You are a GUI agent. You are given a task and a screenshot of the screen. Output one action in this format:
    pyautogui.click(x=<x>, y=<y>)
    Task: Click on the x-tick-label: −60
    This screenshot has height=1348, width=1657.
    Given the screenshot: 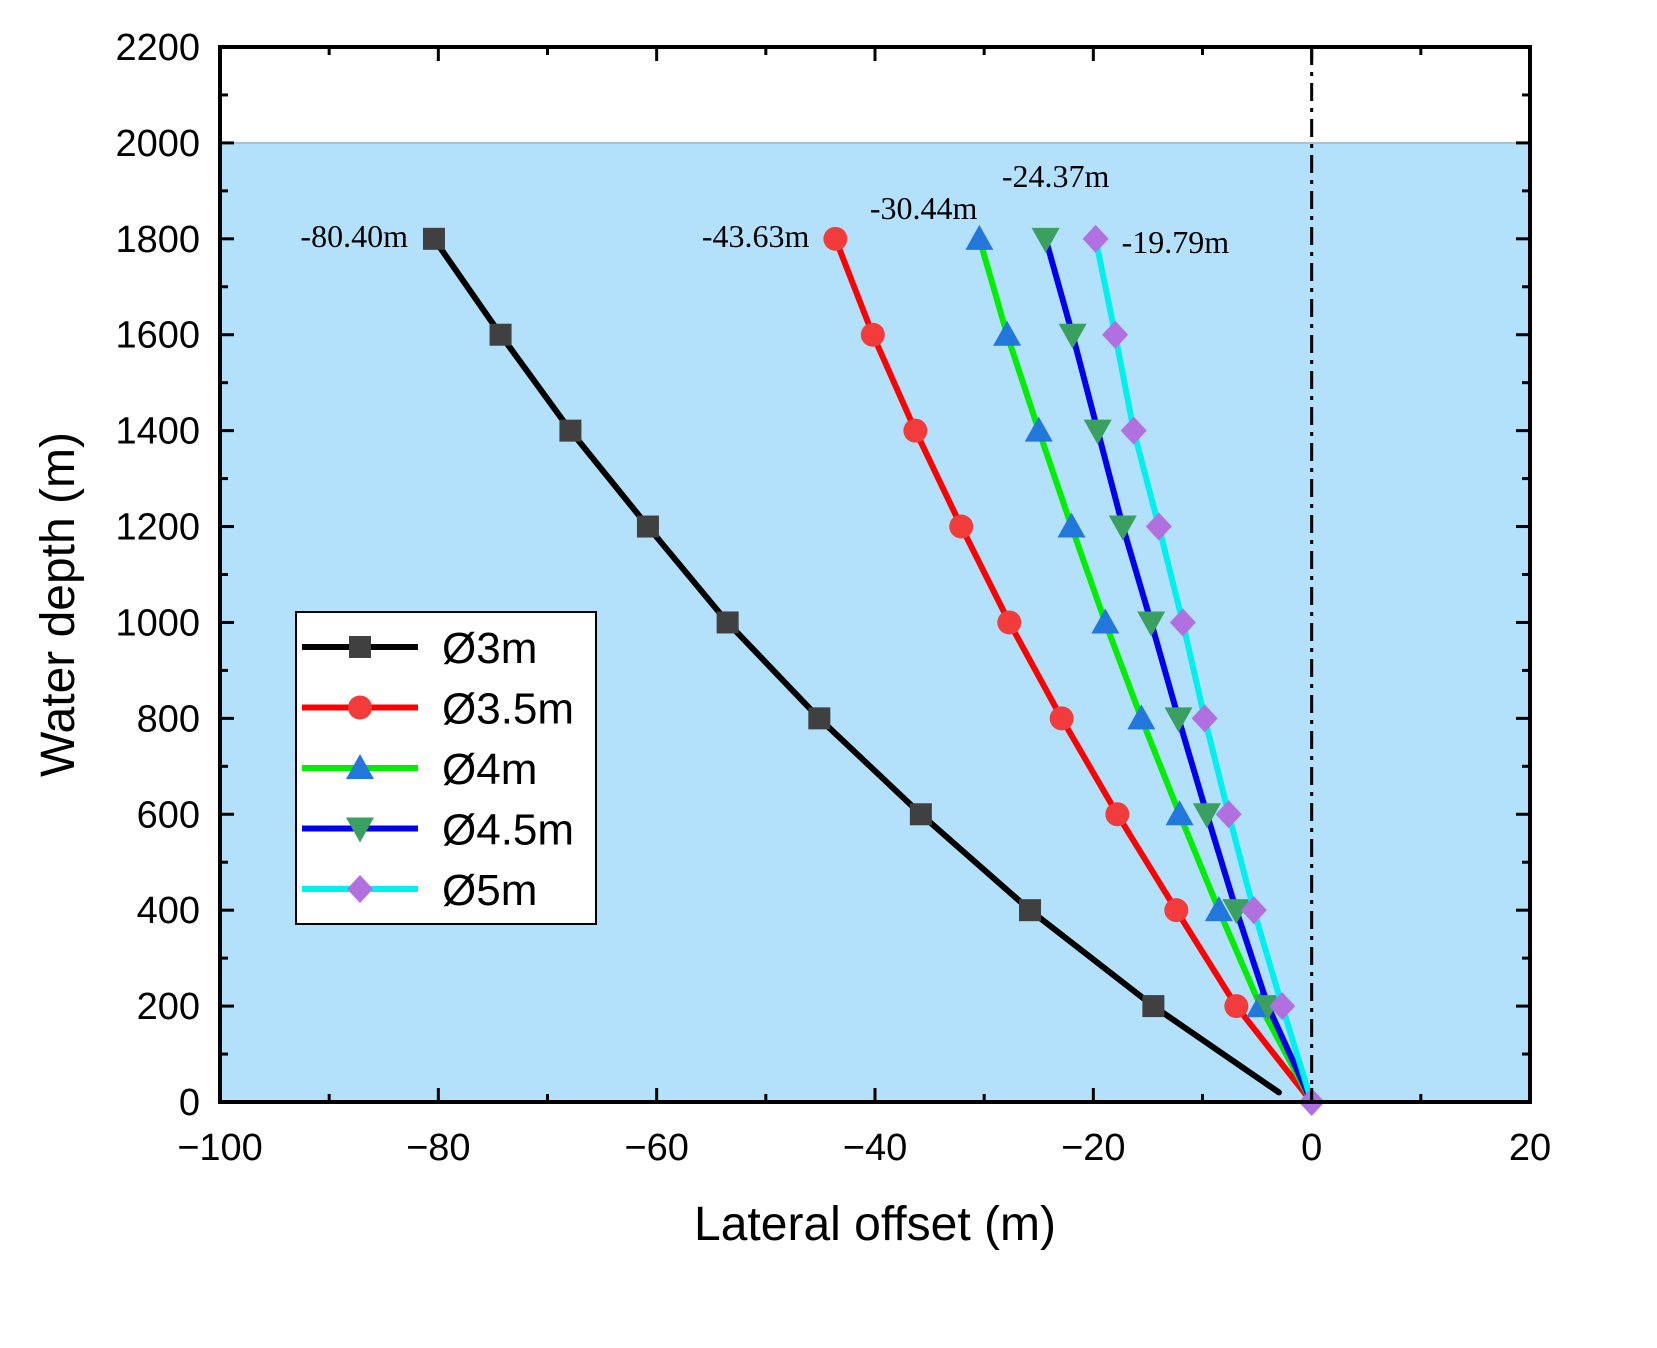 What is the action you would take?
    pyautogui.click(x=656, y=1148)
    